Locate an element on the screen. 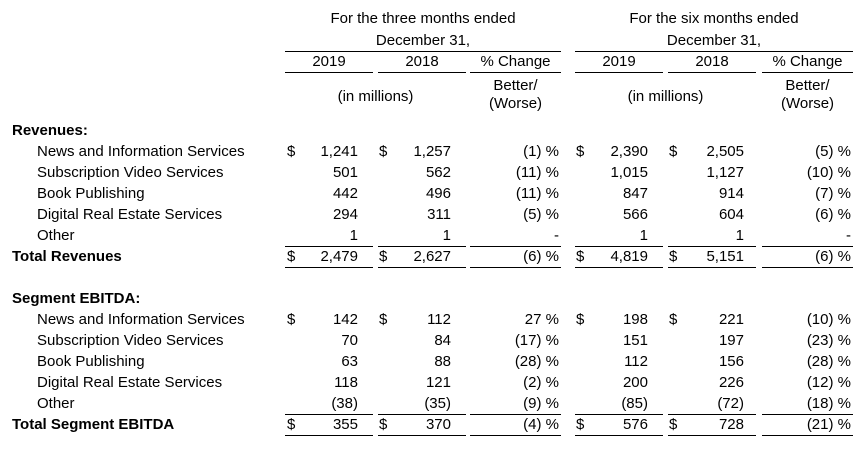 The image size is (861, 457). total-row-q19: 355 is located at coordinates (345, 424).